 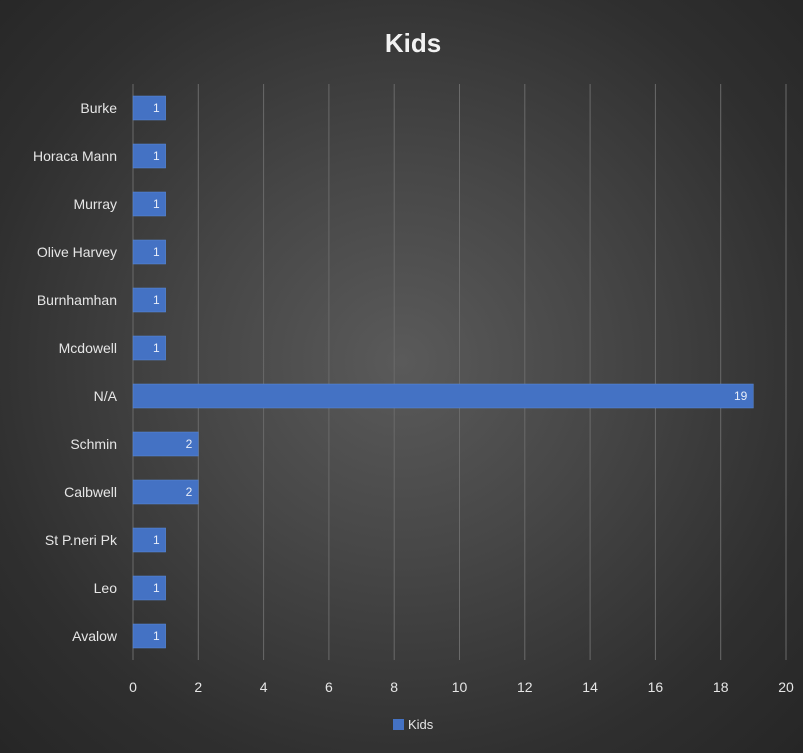 What do you see at coordinates (264, 687) in the screenshot?
I see `x-tick-label: 4` at bounding box center [264, 687].